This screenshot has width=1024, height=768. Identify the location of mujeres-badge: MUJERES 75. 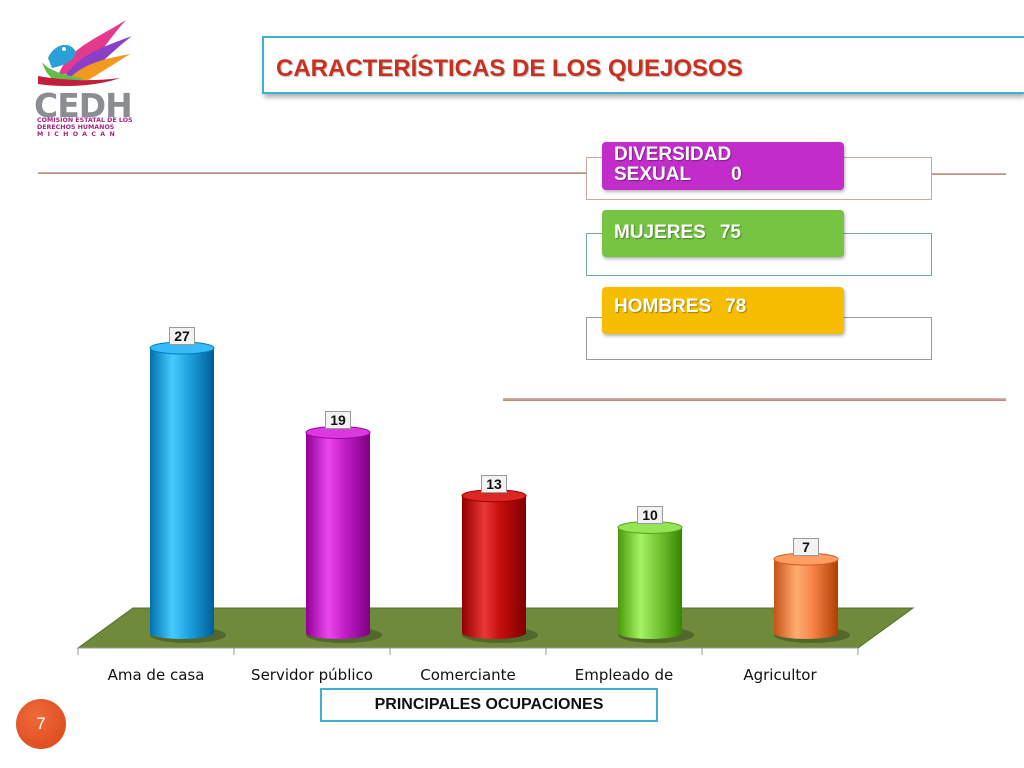
(723, 233).